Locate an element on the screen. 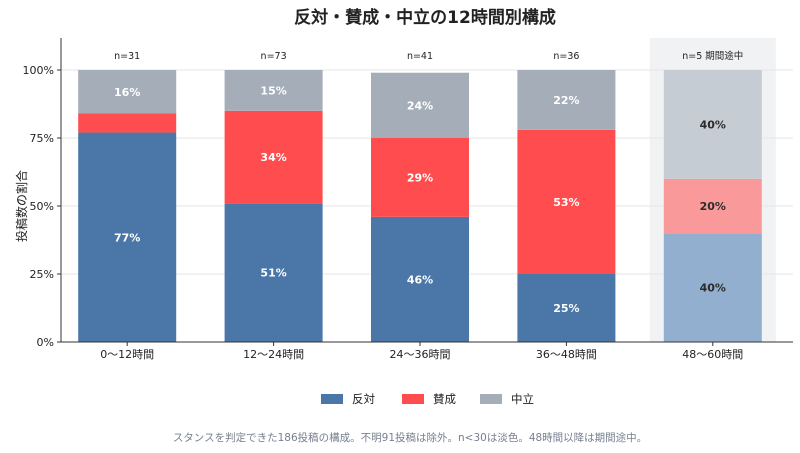  data-label: 20% is located at coordinates (713, 206).